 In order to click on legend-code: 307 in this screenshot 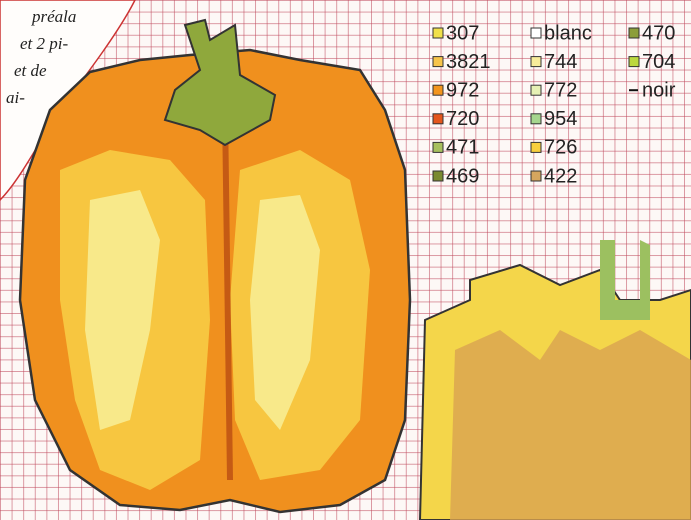, I will do `click(462, 33)`.